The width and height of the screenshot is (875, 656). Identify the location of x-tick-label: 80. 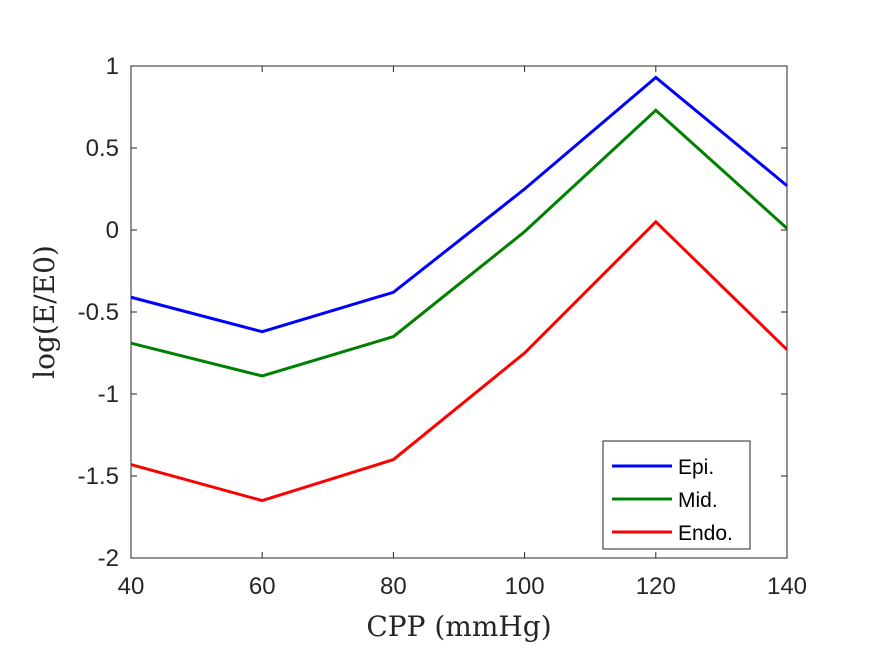
(393, 586).